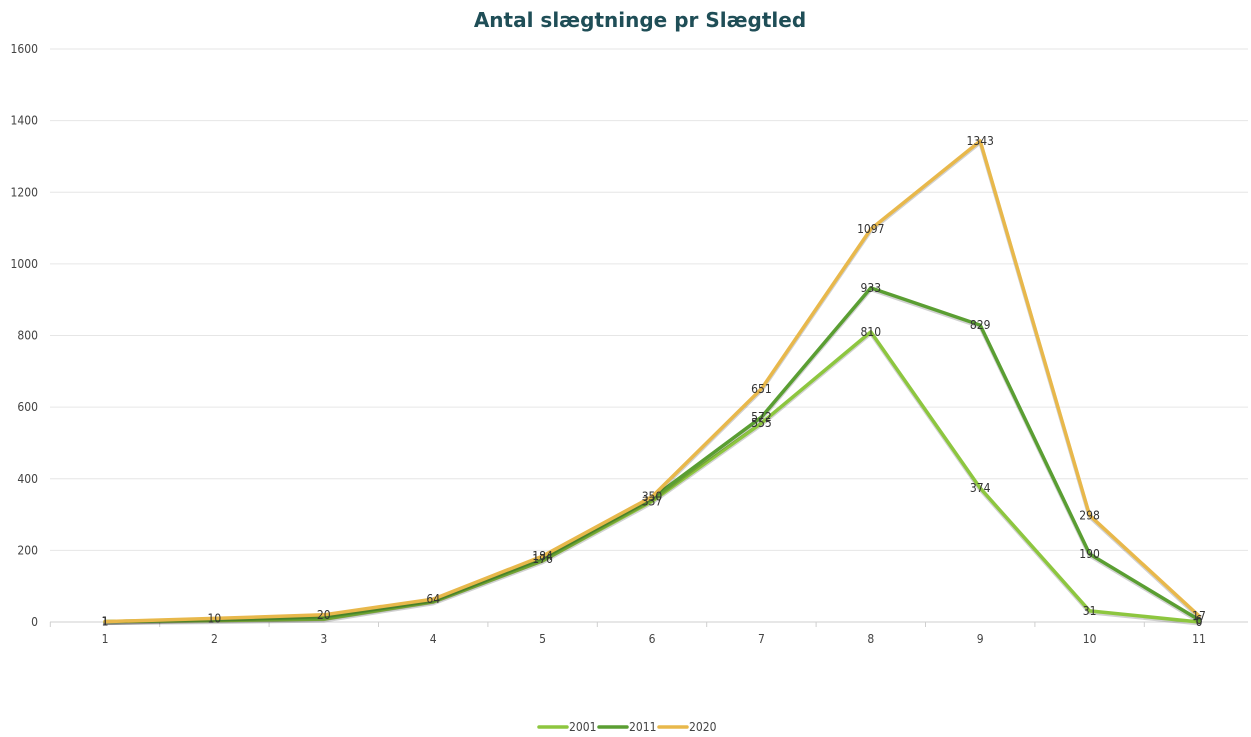 This screenshot has height=737, width=1251. What do you see at coordinates (582, 727) in the screenshot?
I see `legend-label: 2001` at bounding box center [582, 727].